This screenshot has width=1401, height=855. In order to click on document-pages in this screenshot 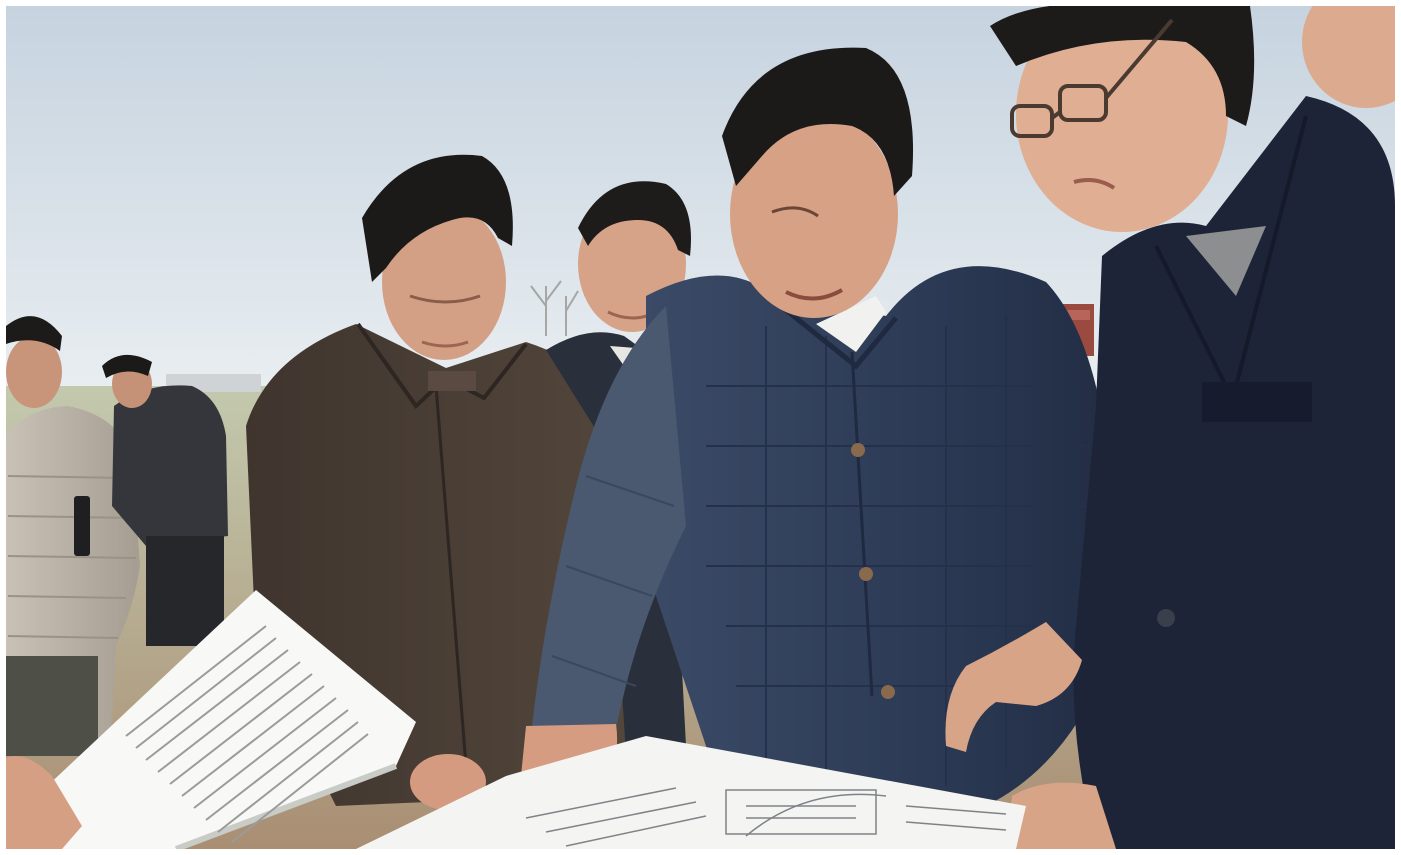, I will do `click(211, 719)`.